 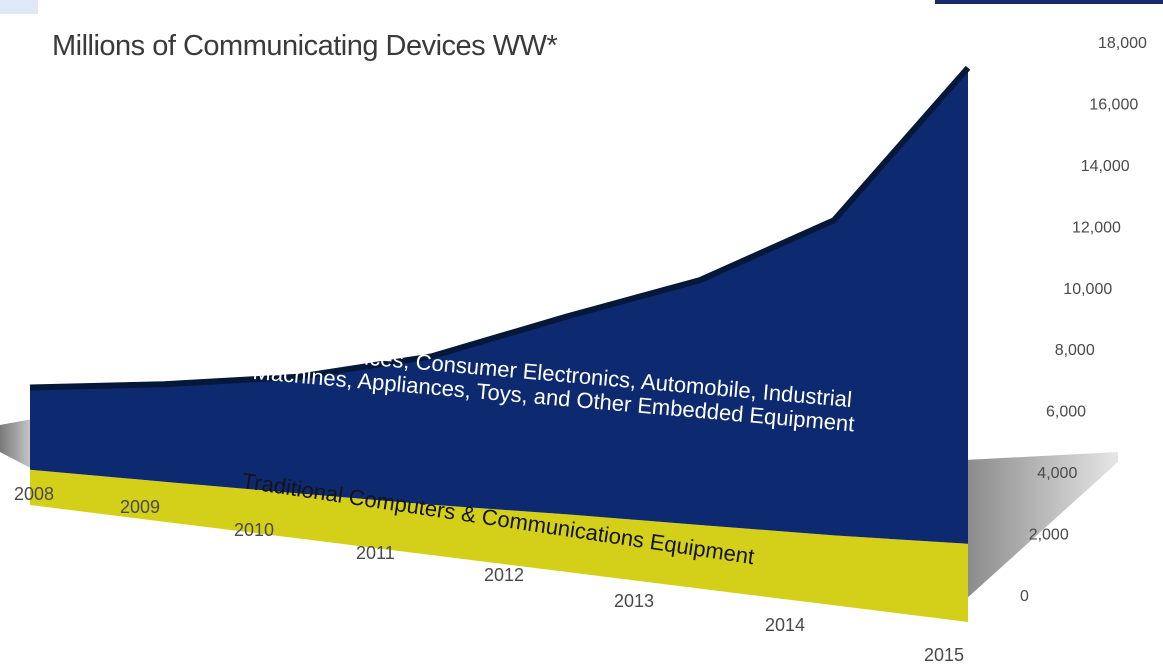 I want to click on x-tick-label: 2011, so click(x=375, y=553).